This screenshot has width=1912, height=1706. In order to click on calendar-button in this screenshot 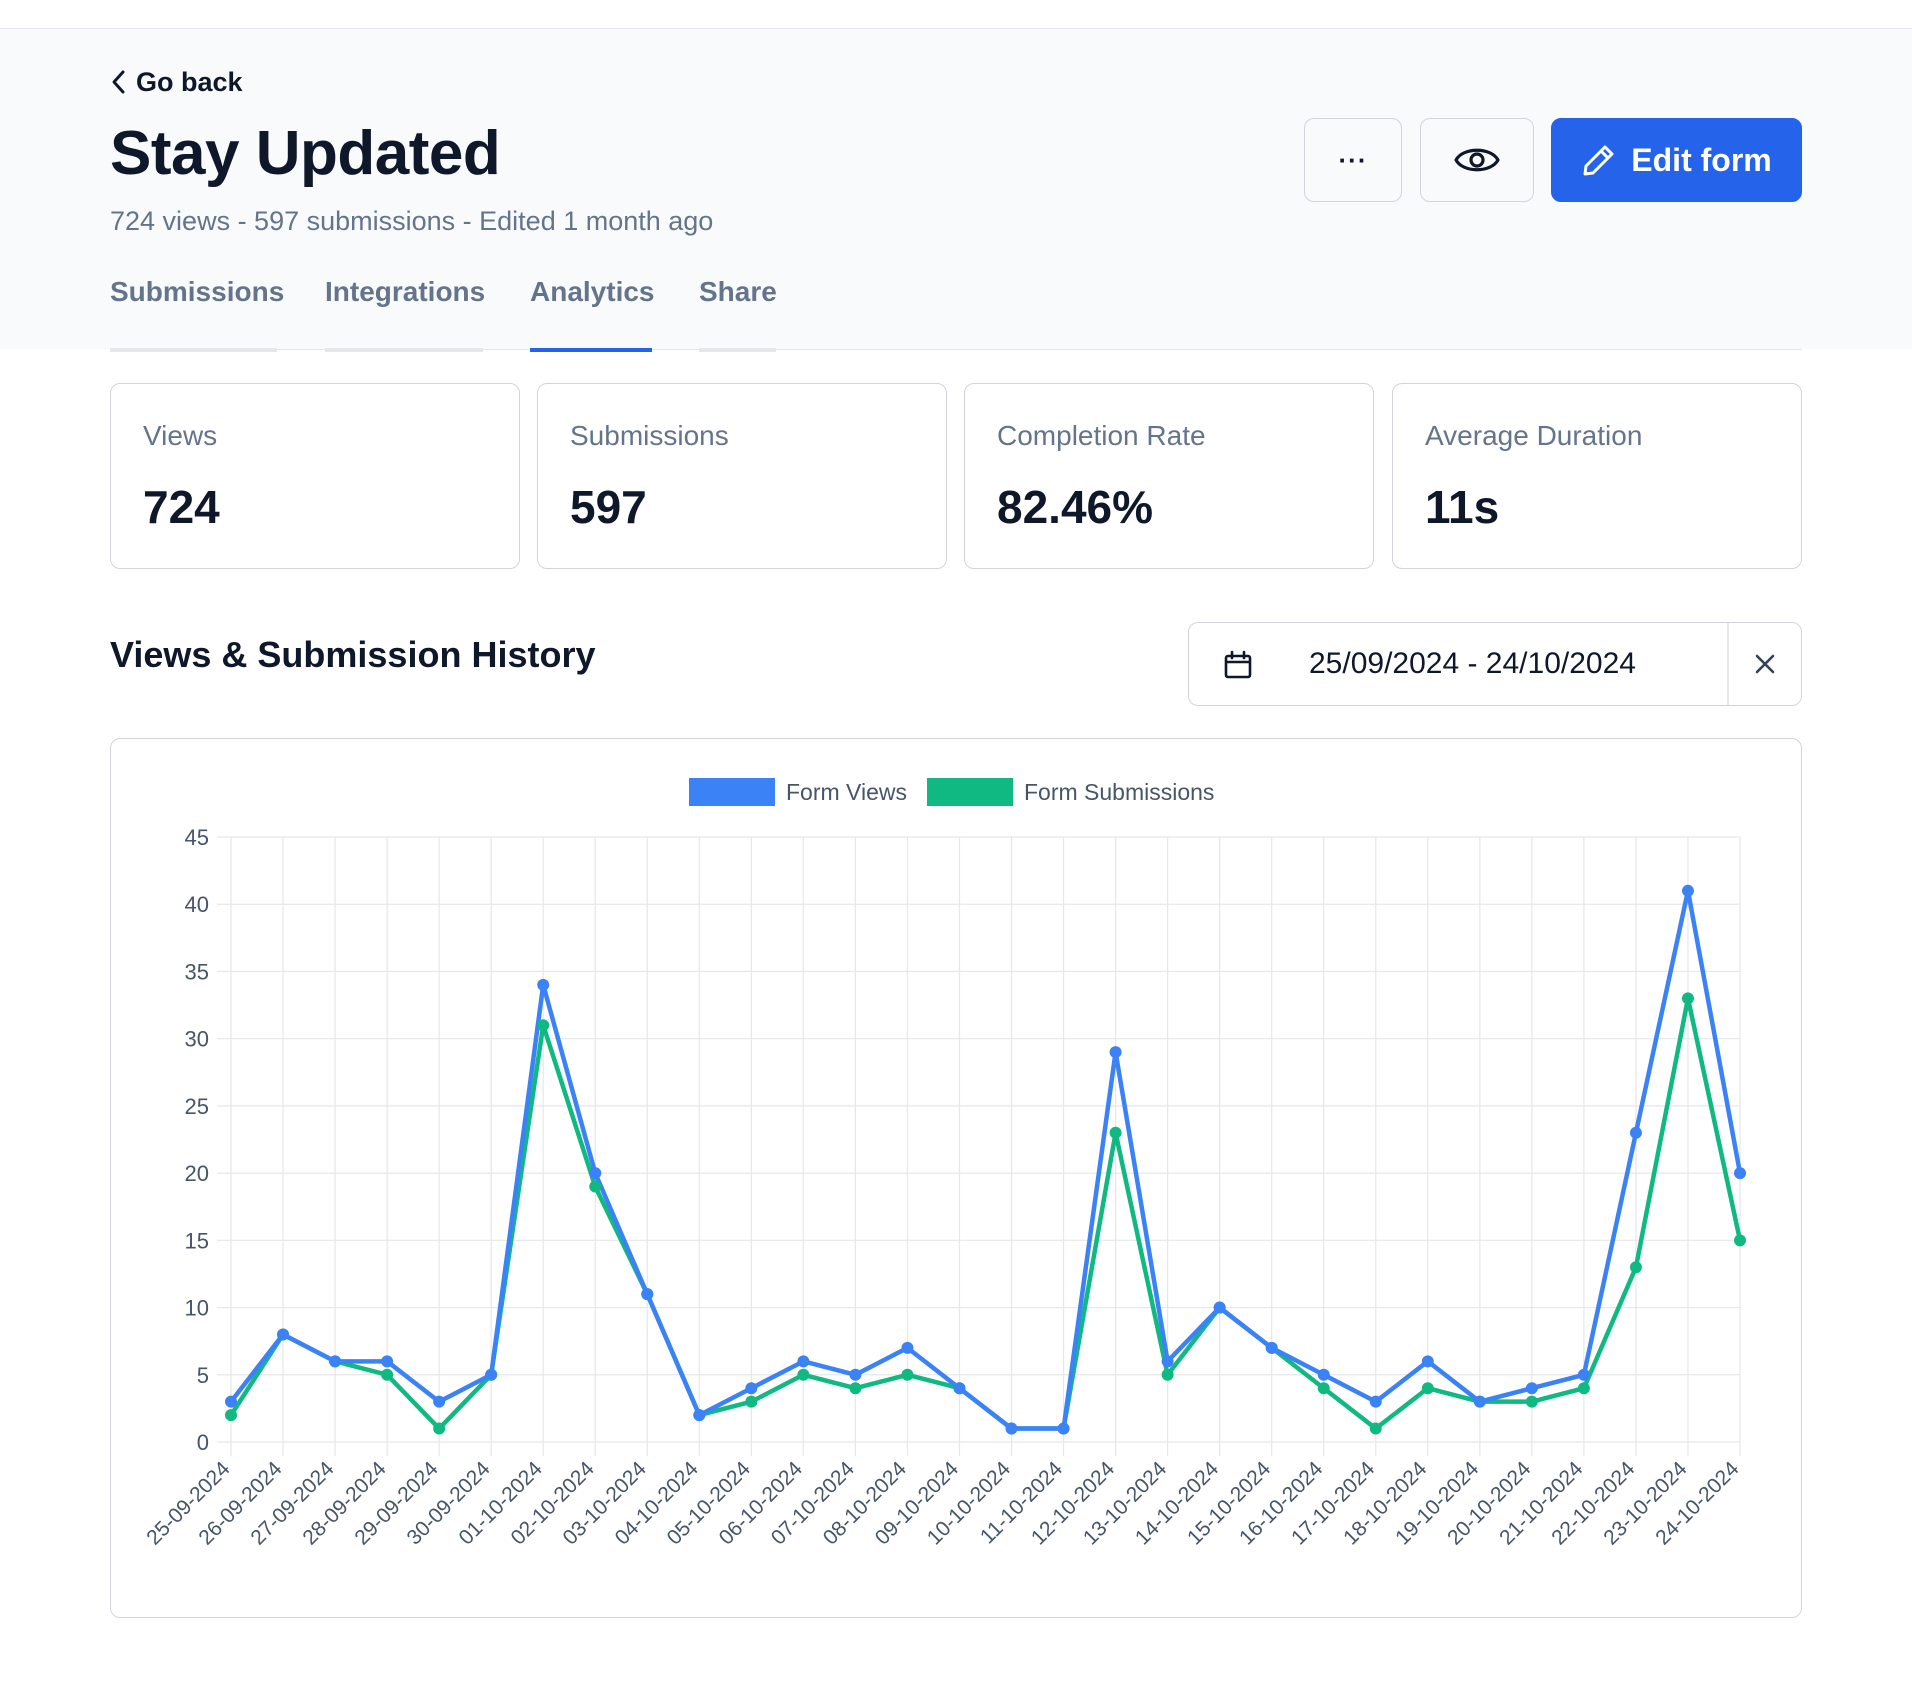, I will do `click(1238, 667)`.